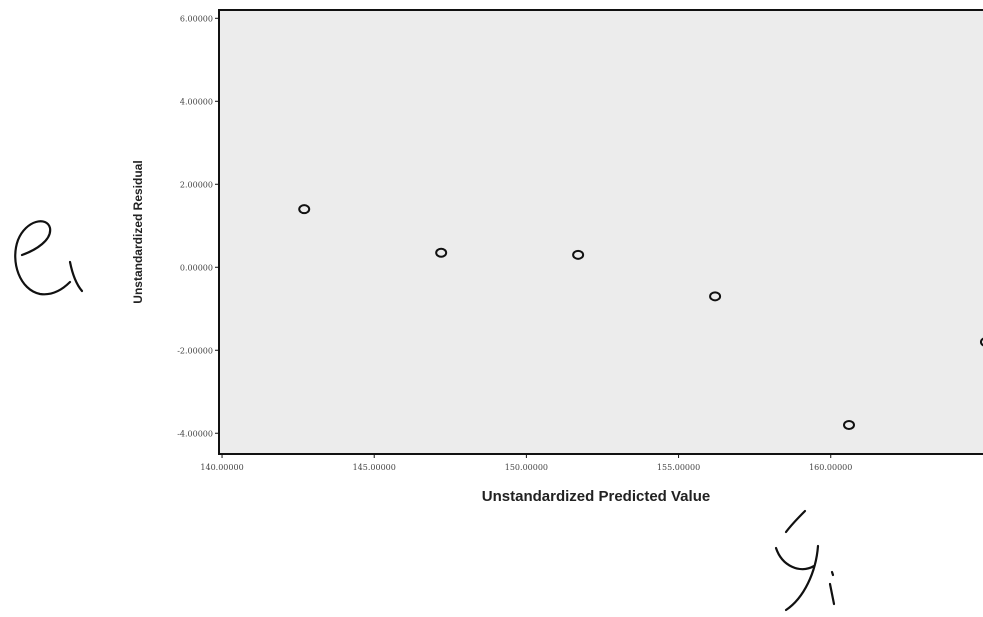 This screenshot has width=983, height=617. What do you see at coordinates (138, 231) in the screenshot?
I see `y-axis-title: Unstandardized Residual` at bounding box center [138, 231].